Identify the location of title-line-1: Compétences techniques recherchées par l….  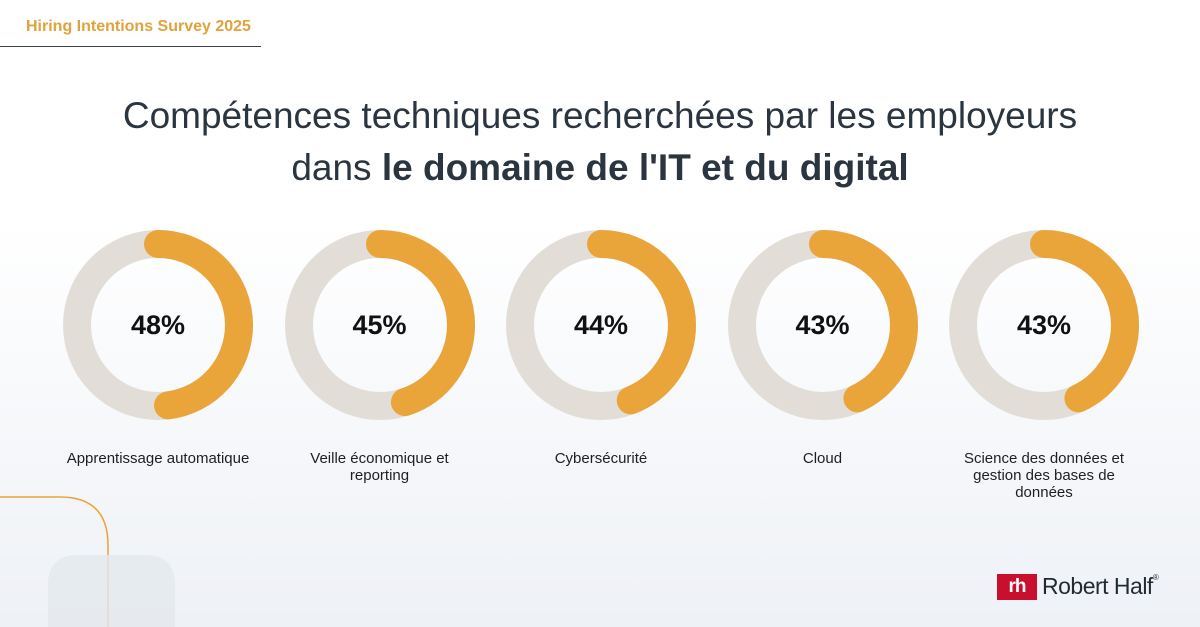
(600, 115).